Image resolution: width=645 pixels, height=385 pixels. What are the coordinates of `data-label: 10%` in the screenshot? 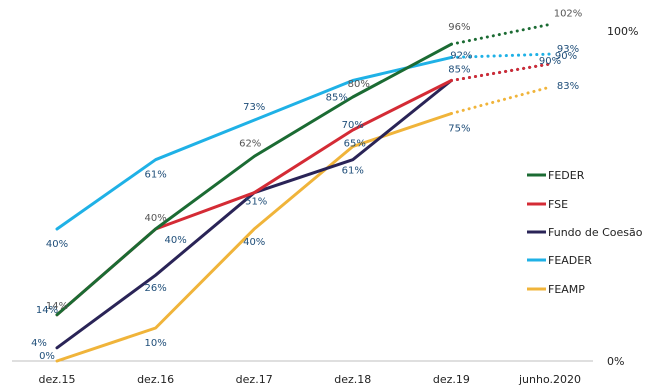 It's located at (155, 343).